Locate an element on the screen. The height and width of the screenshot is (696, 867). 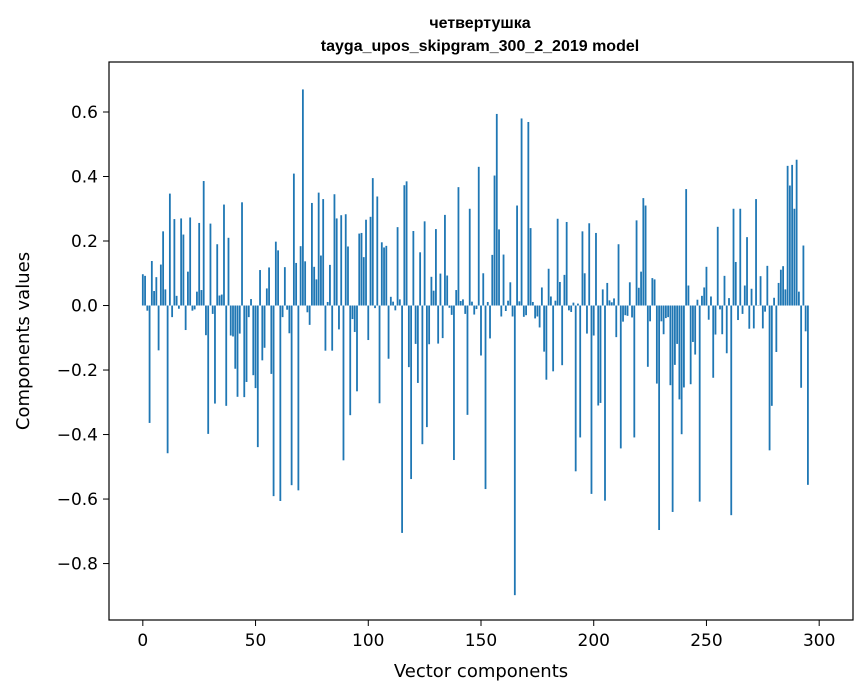
x-tick-label: 300 is located at coordinates (819, 641).